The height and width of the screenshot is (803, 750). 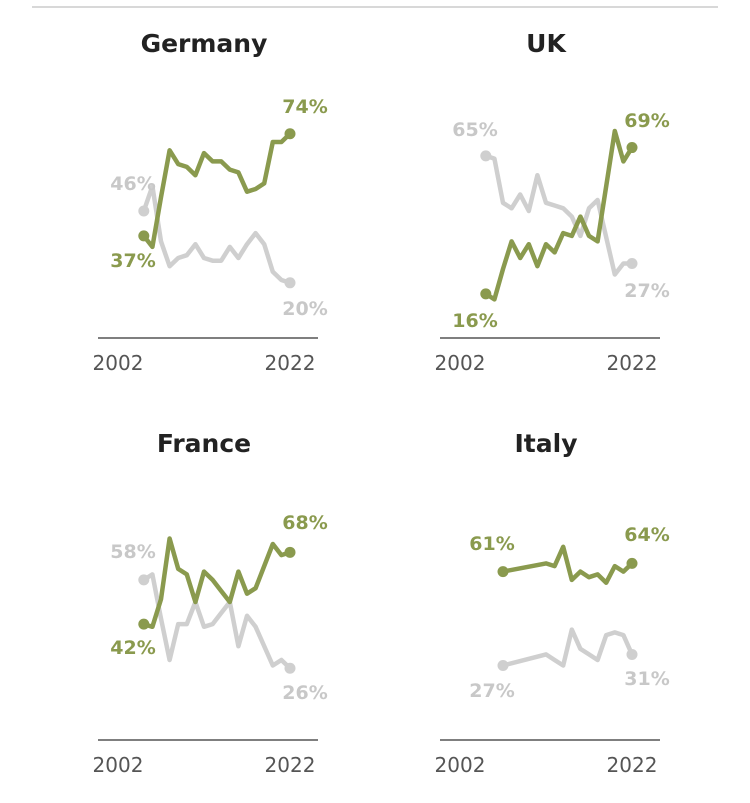 I want to click on panel-title: France, so click(x=204, y=443).